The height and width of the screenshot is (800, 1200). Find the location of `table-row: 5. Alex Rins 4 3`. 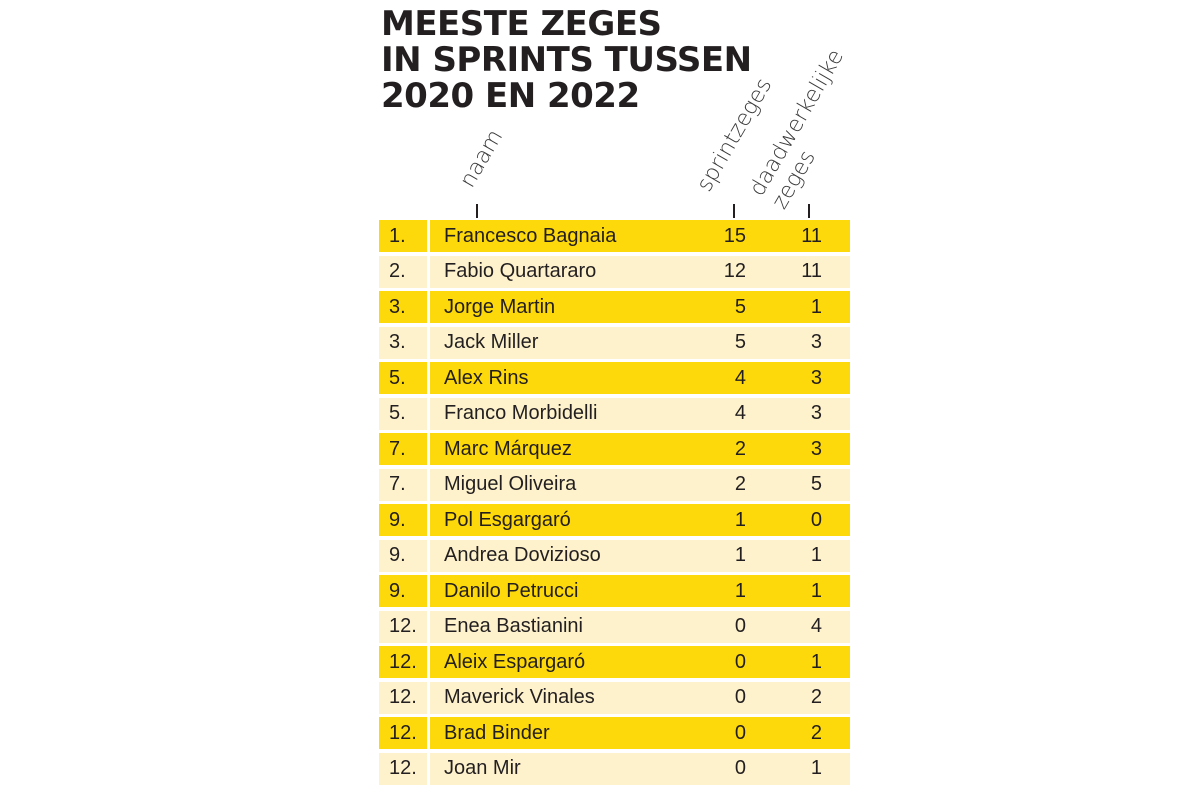

table-row: 5. Alex Rins 4 3 is located at coordinates (614, 378).